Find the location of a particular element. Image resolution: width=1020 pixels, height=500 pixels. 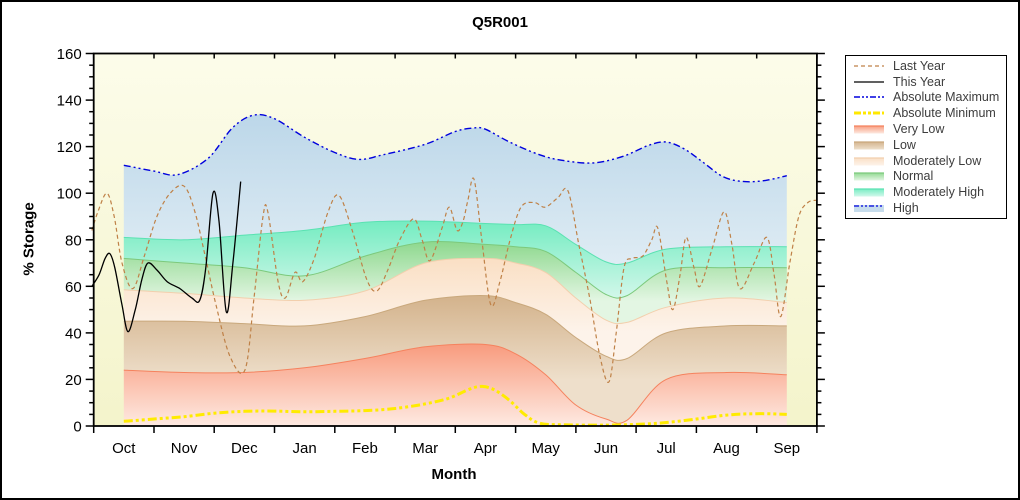

y-tick-label-20: 20 is located at coordinates (73, 380).